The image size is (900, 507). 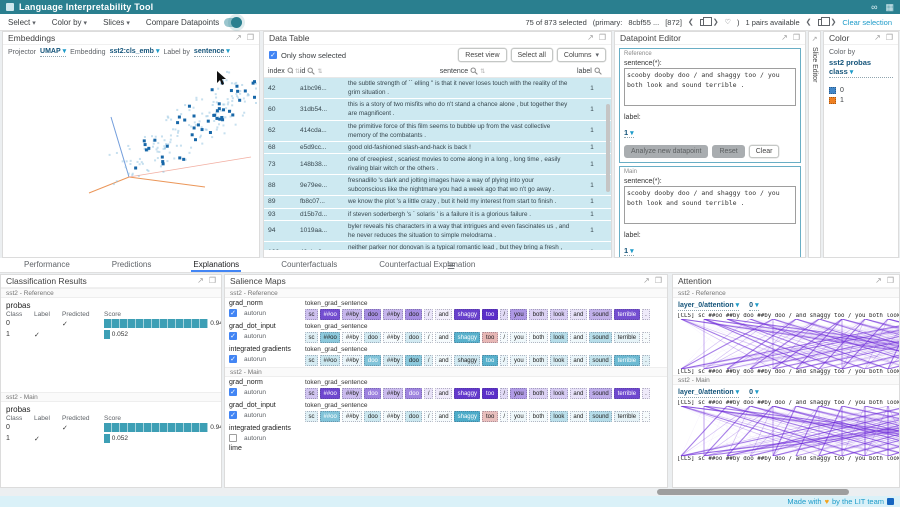 What do you see at coordinates (710, 87) in the screenshot?
I see `sentence-textarea` at bounding box center [710, 87].